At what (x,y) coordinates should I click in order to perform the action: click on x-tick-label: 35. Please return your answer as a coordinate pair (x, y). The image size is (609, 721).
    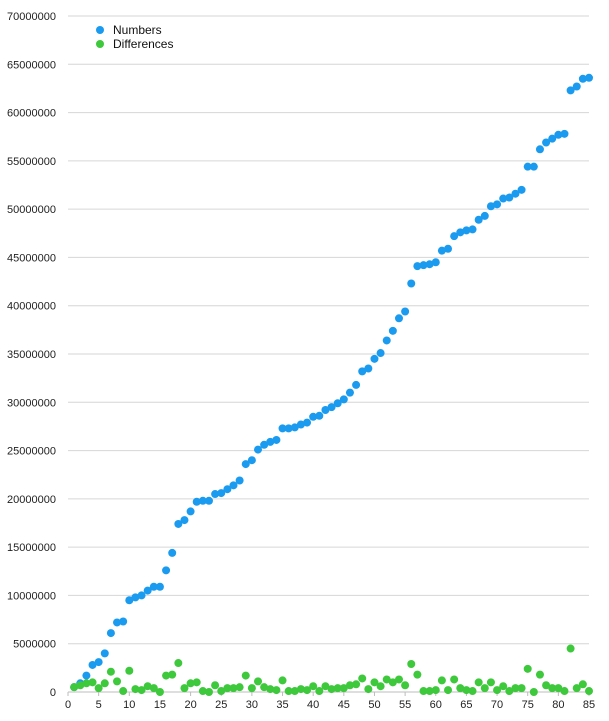
    Looking at the image, I should click on (282, 705).